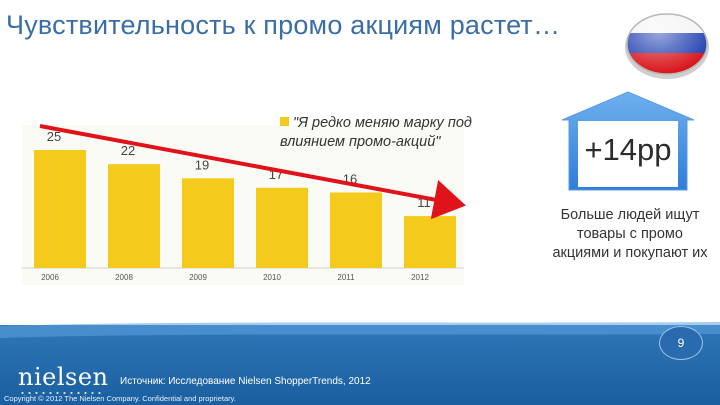 The width and height of the screenshot is (720, 405). Describe the element at coordinates (63, 377) in the screenshot. I see `nielsen-logo: nielsen` at that location.